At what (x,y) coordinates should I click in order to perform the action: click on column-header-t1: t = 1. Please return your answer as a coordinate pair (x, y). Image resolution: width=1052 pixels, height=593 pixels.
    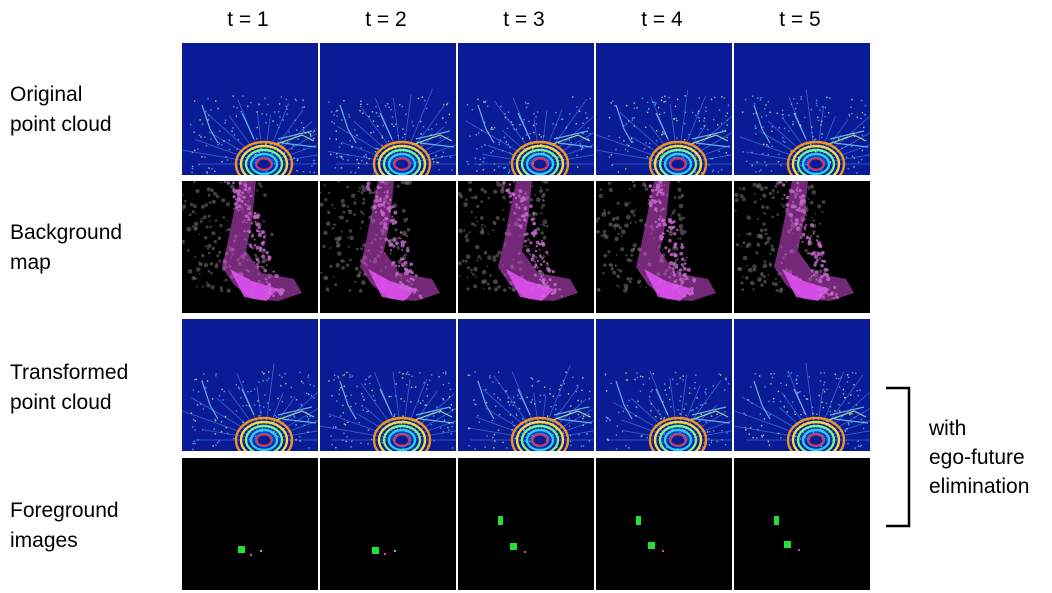
    Looking at the image, I should click on (248, 19).